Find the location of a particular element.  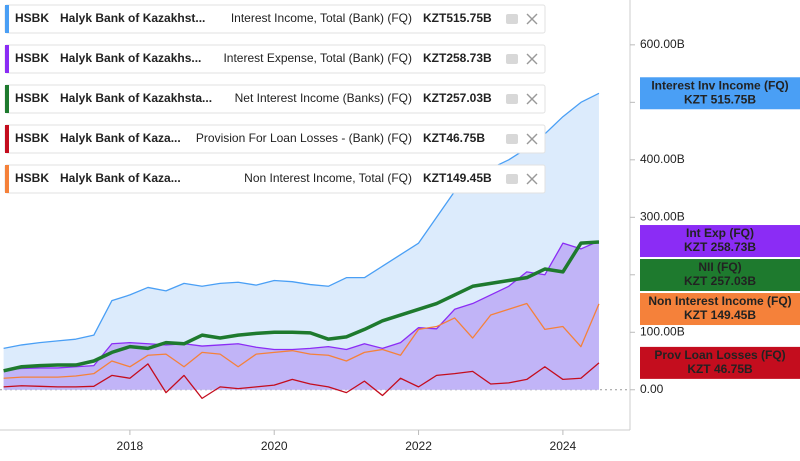

tag-title: Prov Loan Losses (FQ) is located at coordinates (719, 355).